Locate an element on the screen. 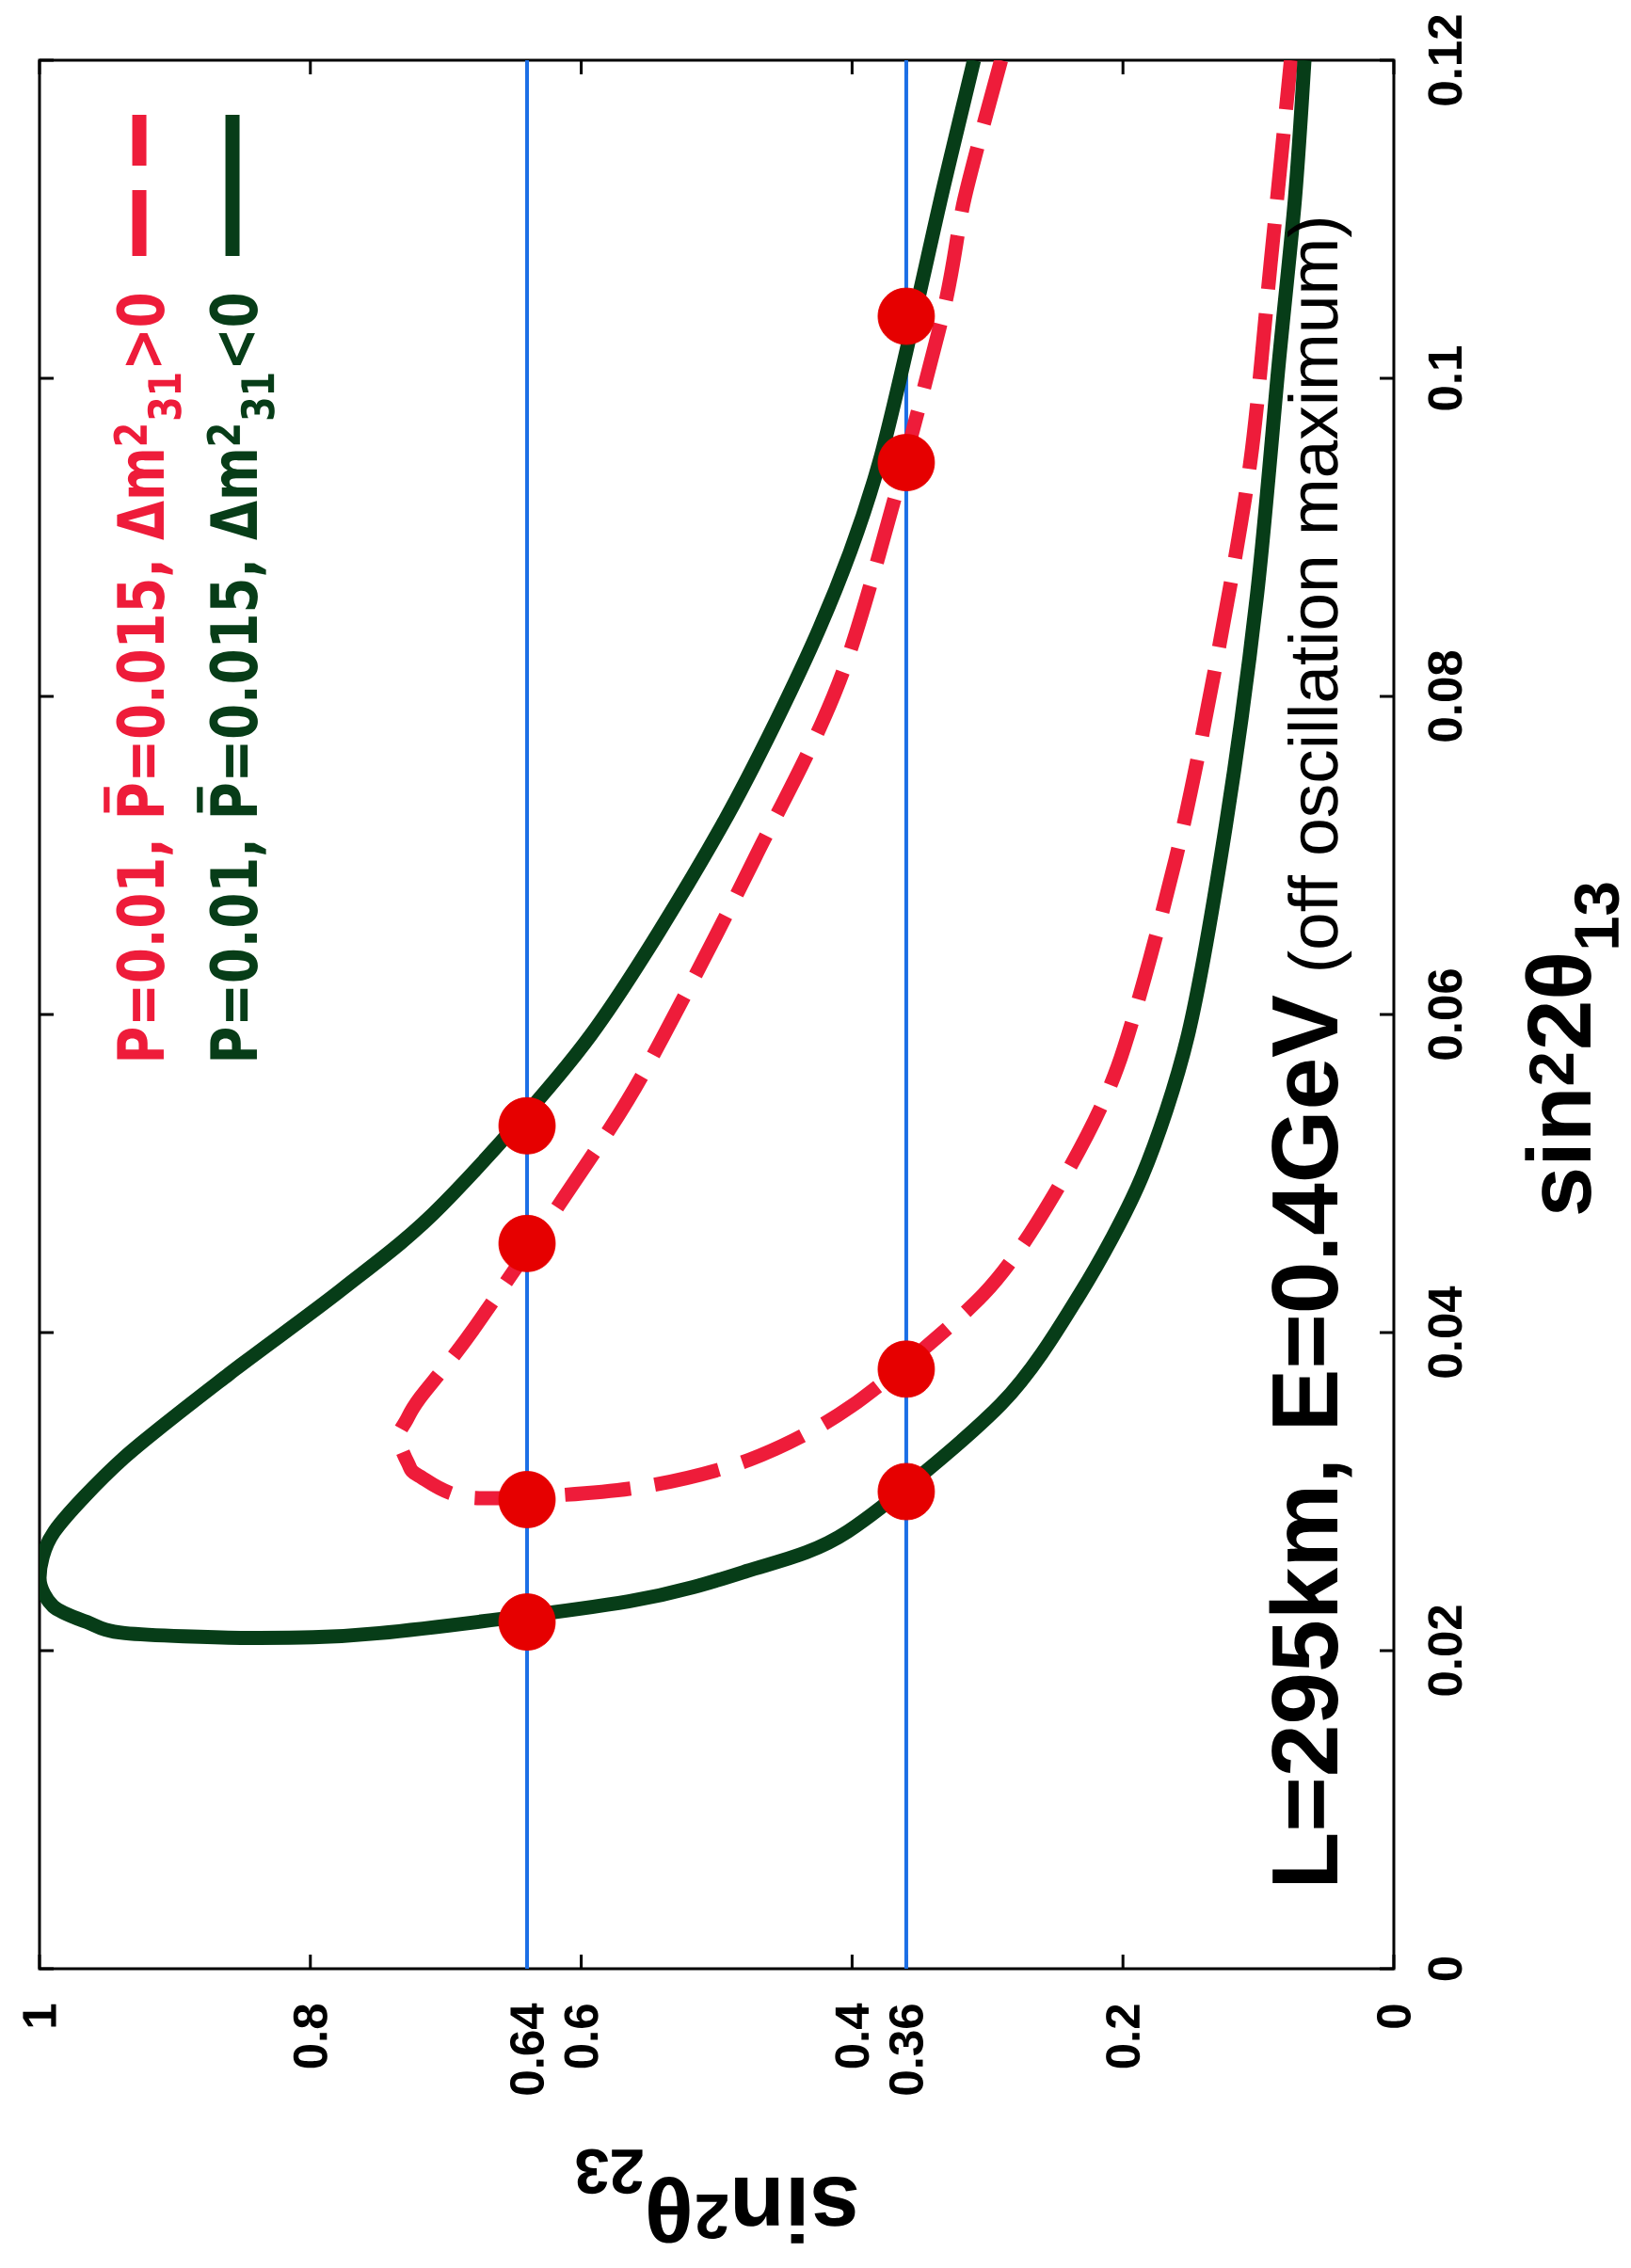 This screenshot has height=2268, width=1631. x-tick-label: 0.8 is located at coordinates (310, 2036).